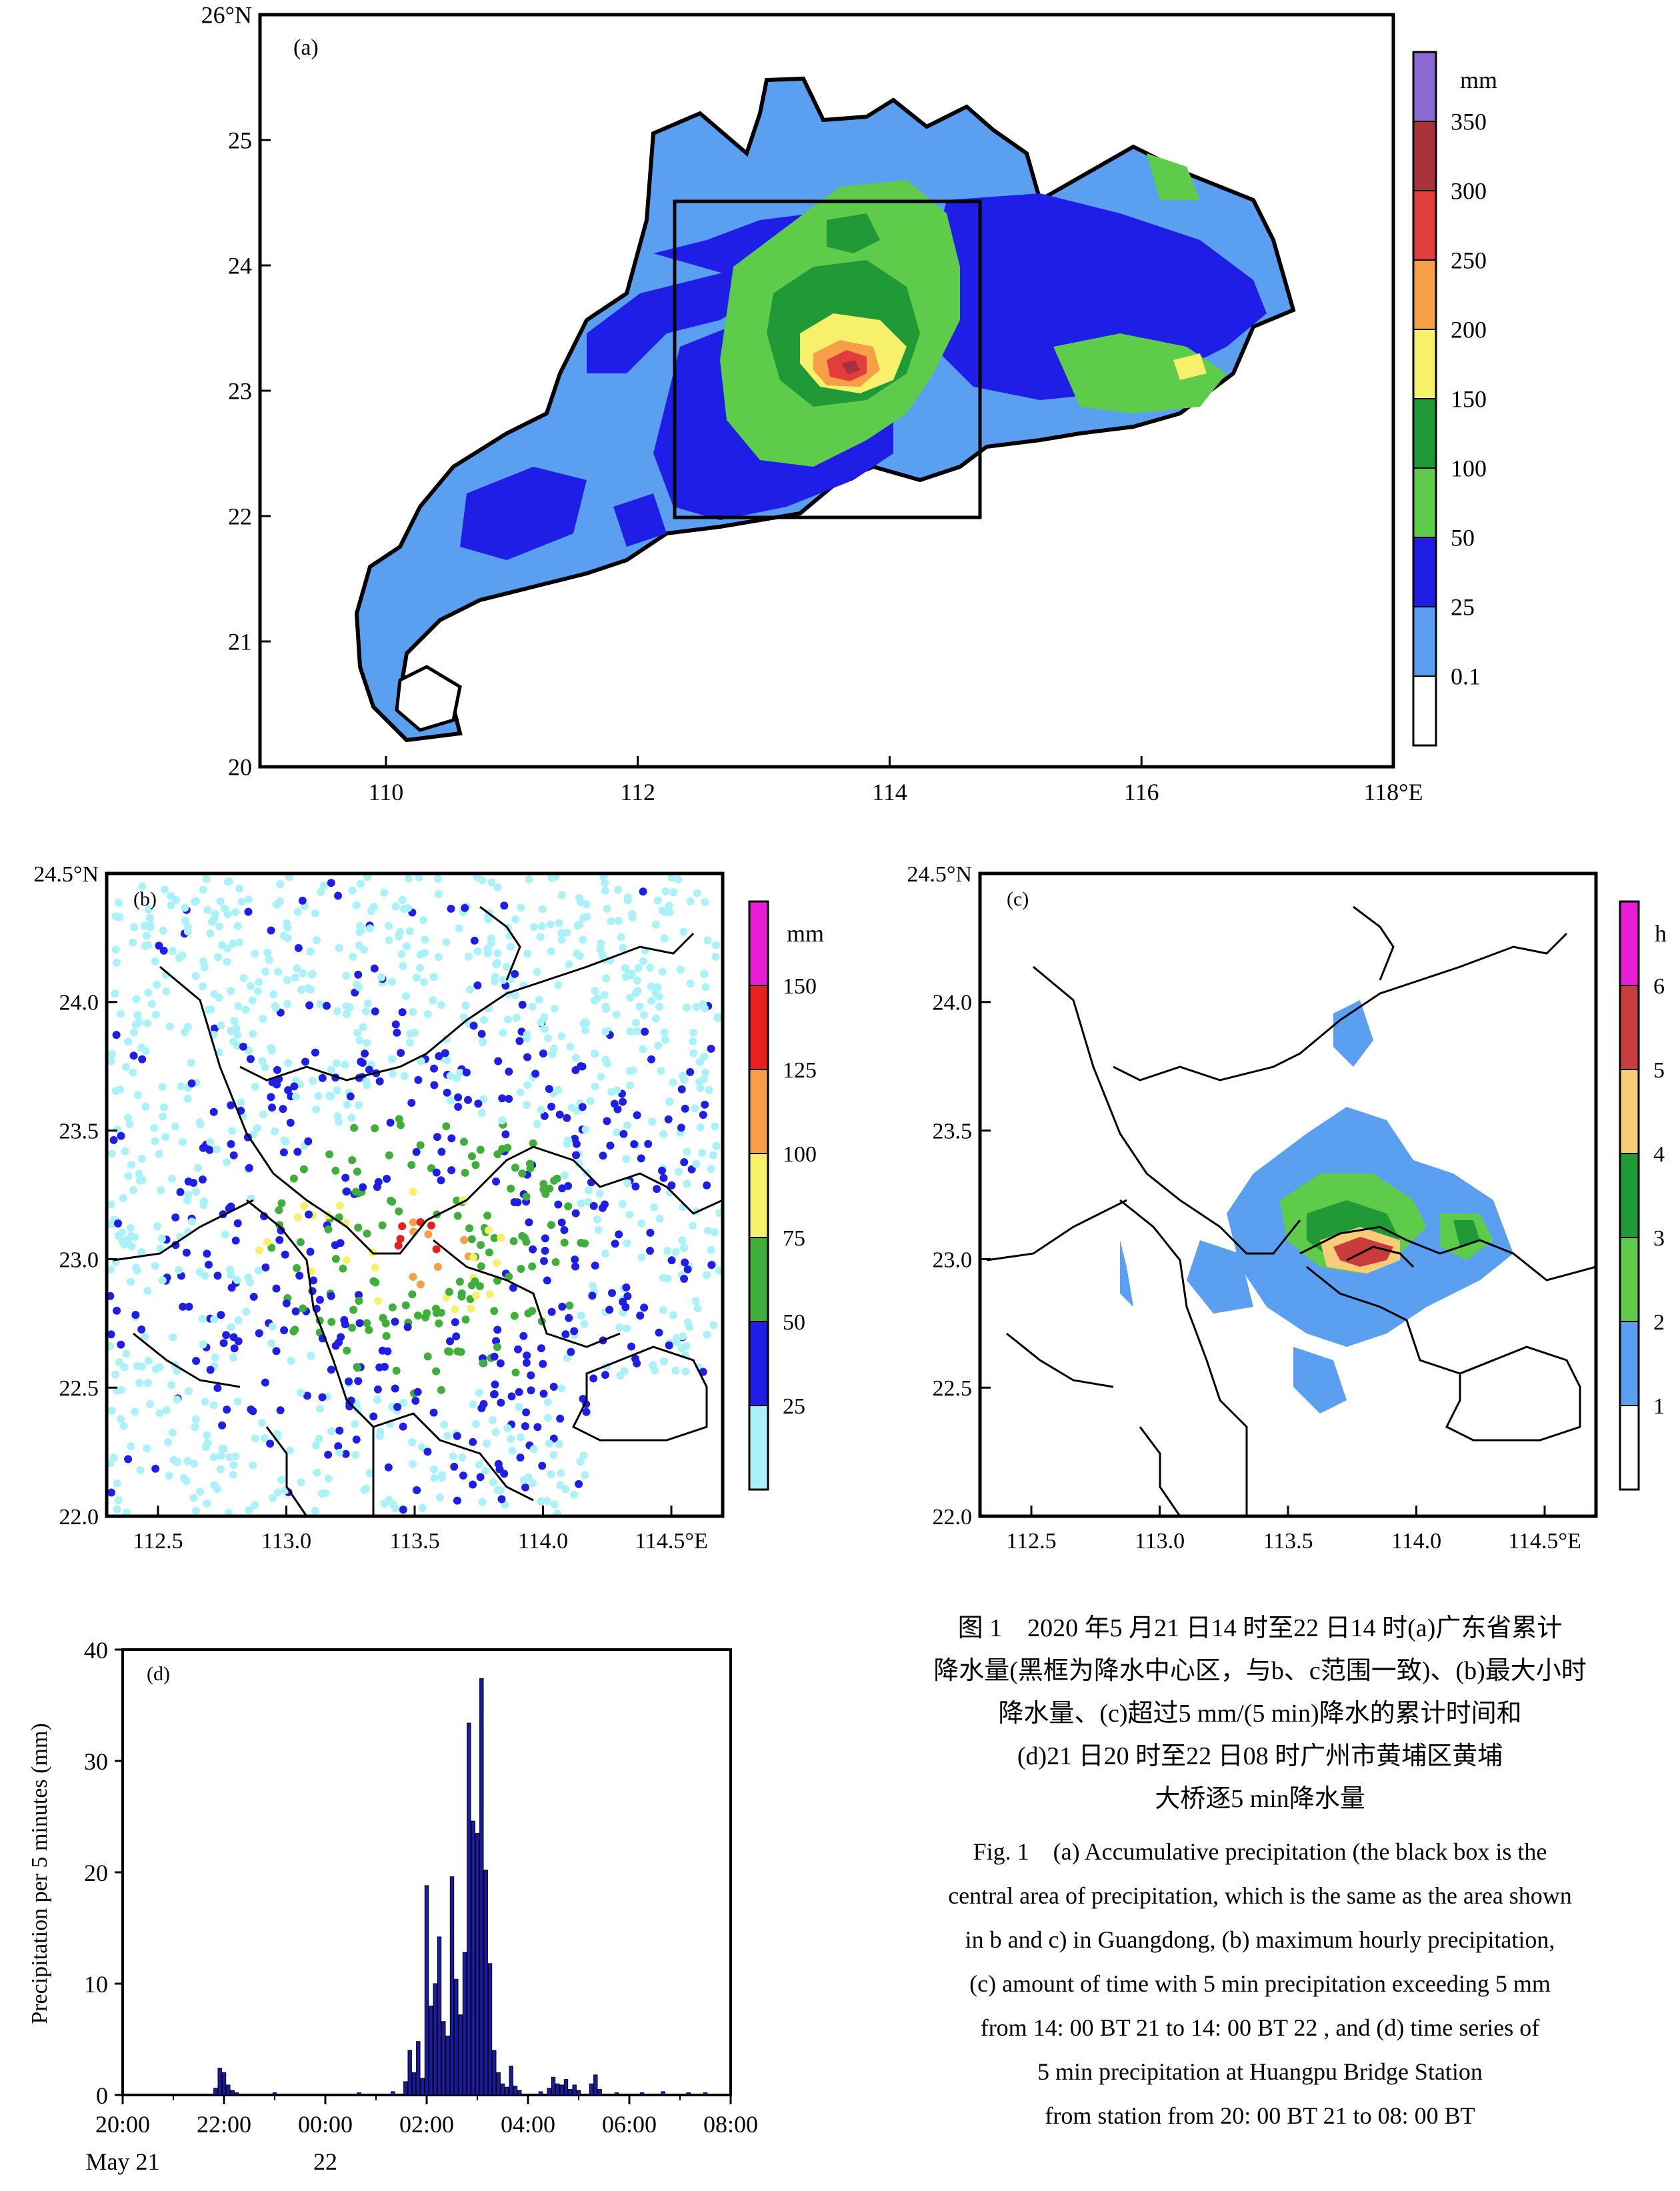  What do you see at coordinates (1393, 792) in the screenshot?
I see `x-tick-label: 118°E` at bounding box center [1393, 792].